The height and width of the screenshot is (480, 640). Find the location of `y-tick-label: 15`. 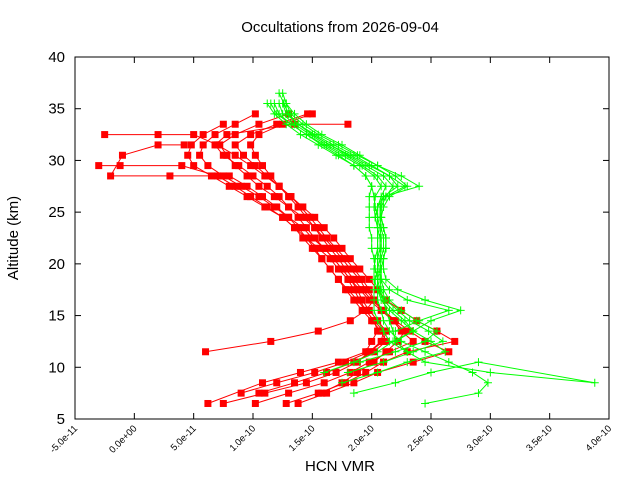

y-tick-label: 15 is located at coordinates (56, 316).